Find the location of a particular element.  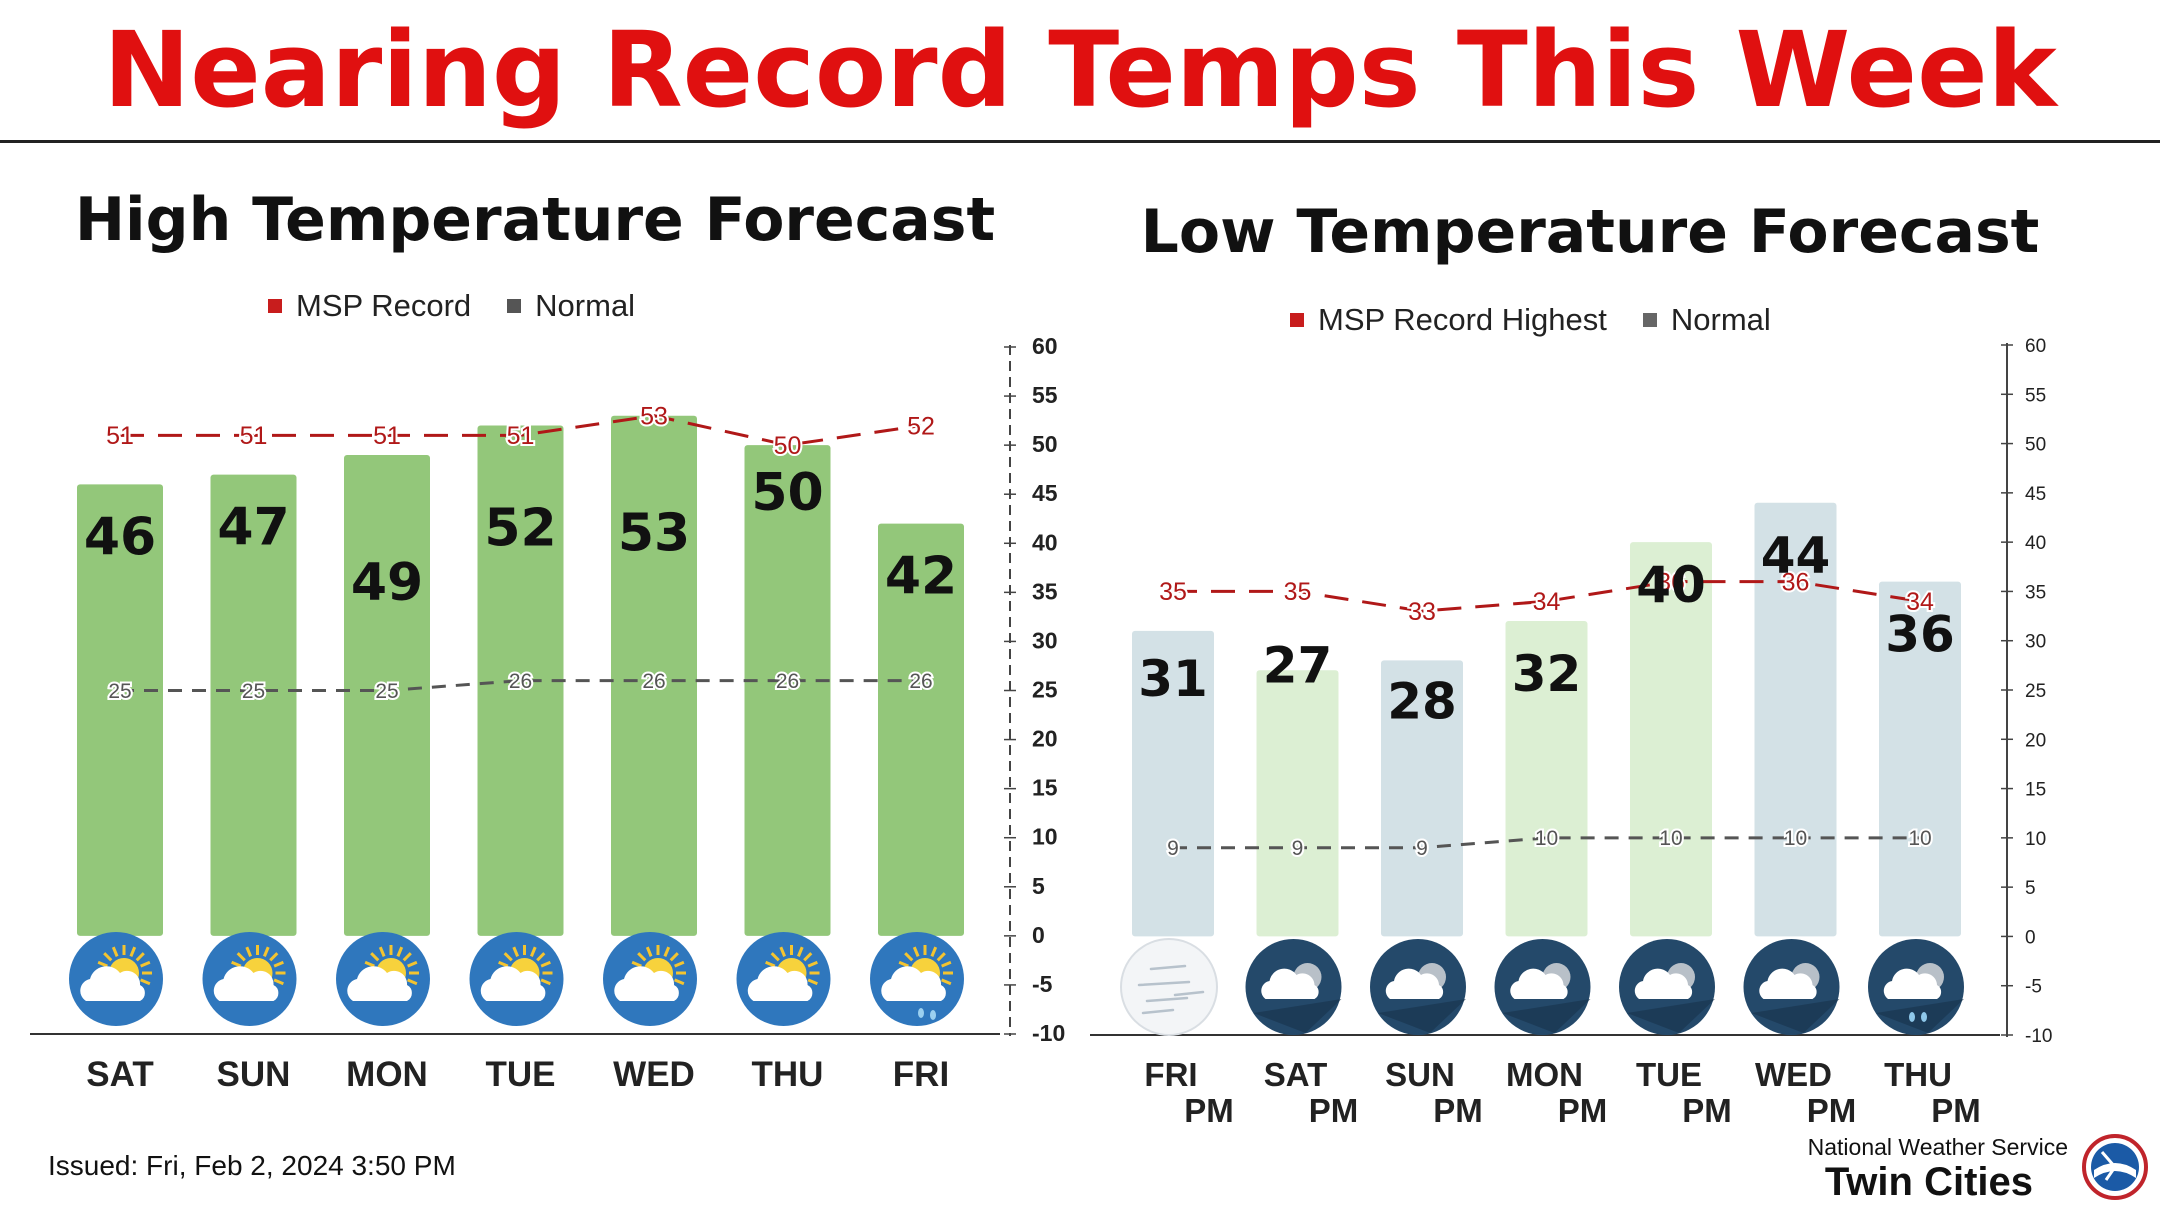

legend-label-record: MSP Record is located at coordinates (384, 305).